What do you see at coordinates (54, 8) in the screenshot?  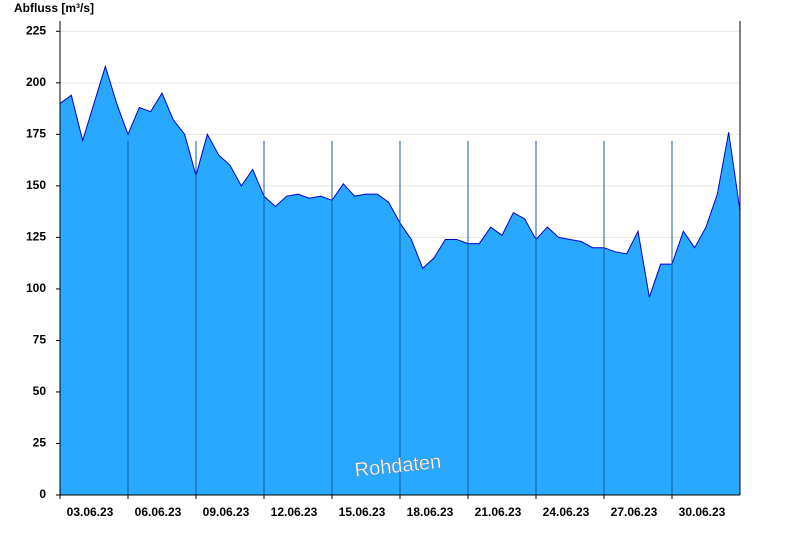 I see `y-axis-label: Abfluss [m³/s]` at bounding box center [54, 8].